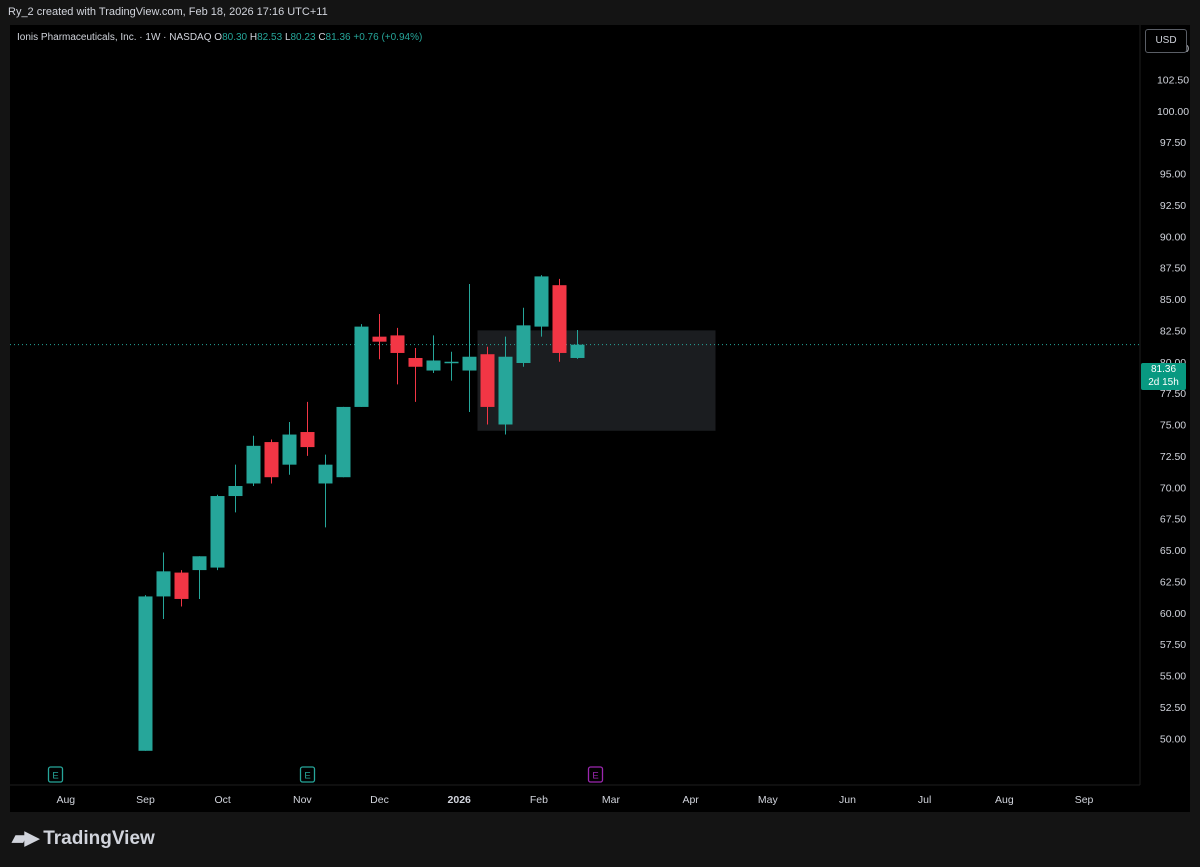 This screenshot has height=867, width=1200. I want to click on tradingview-logo: ▰▶ TradingView, so click(83, 838).